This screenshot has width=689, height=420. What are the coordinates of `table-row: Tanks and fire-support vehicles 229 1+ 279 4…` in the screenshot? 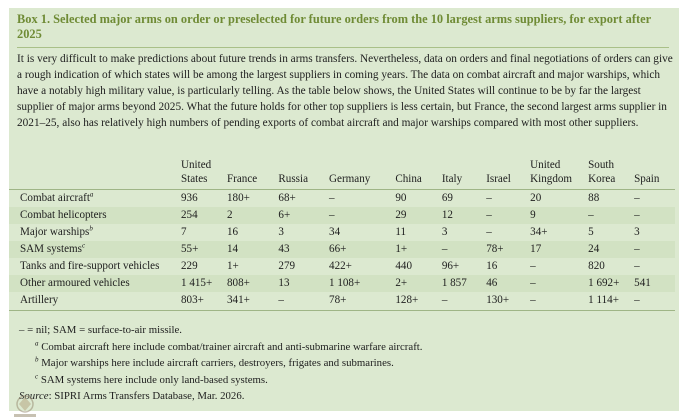 It's located at (342, 266).